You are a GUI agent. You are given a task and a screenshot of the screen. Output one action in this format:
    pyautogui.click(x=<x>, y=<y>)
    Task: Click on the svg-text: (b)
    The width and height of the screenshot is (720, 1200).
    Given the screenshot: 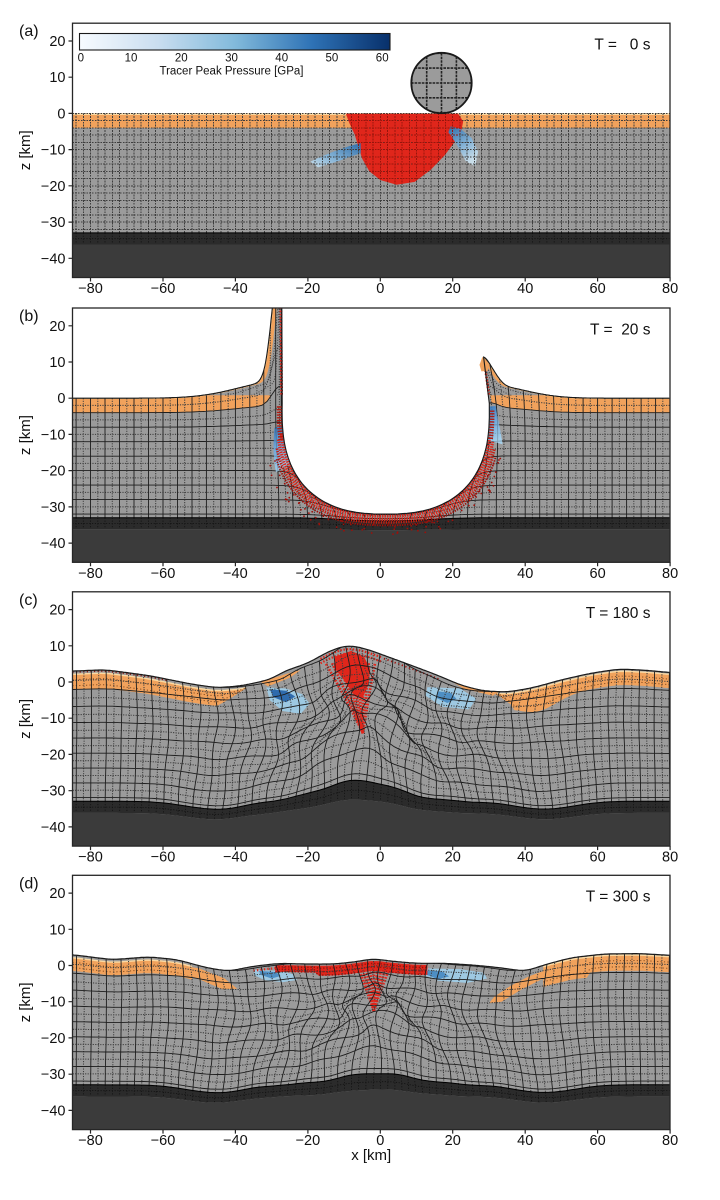 What is the action you would take?
    pyautogui.click(x=29, y=316)
    